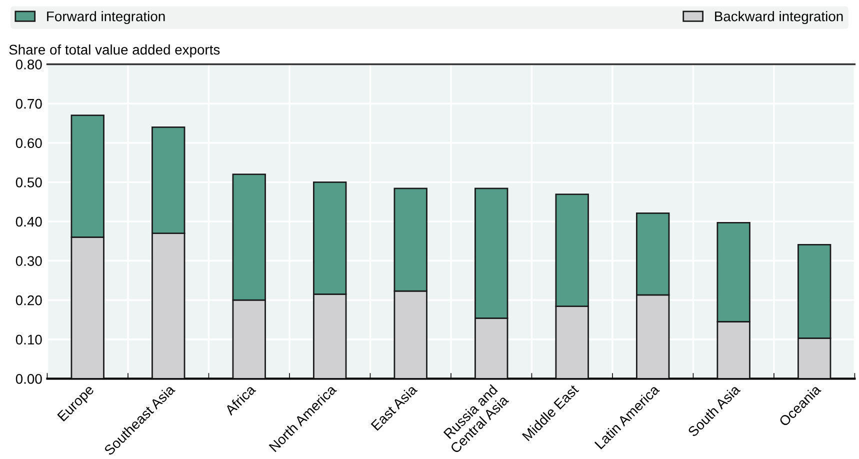  What do you see at coordinates (29, 339) in the screenshot?
I see `y-tick-label: 0.10` at bounding box center [29, 339].